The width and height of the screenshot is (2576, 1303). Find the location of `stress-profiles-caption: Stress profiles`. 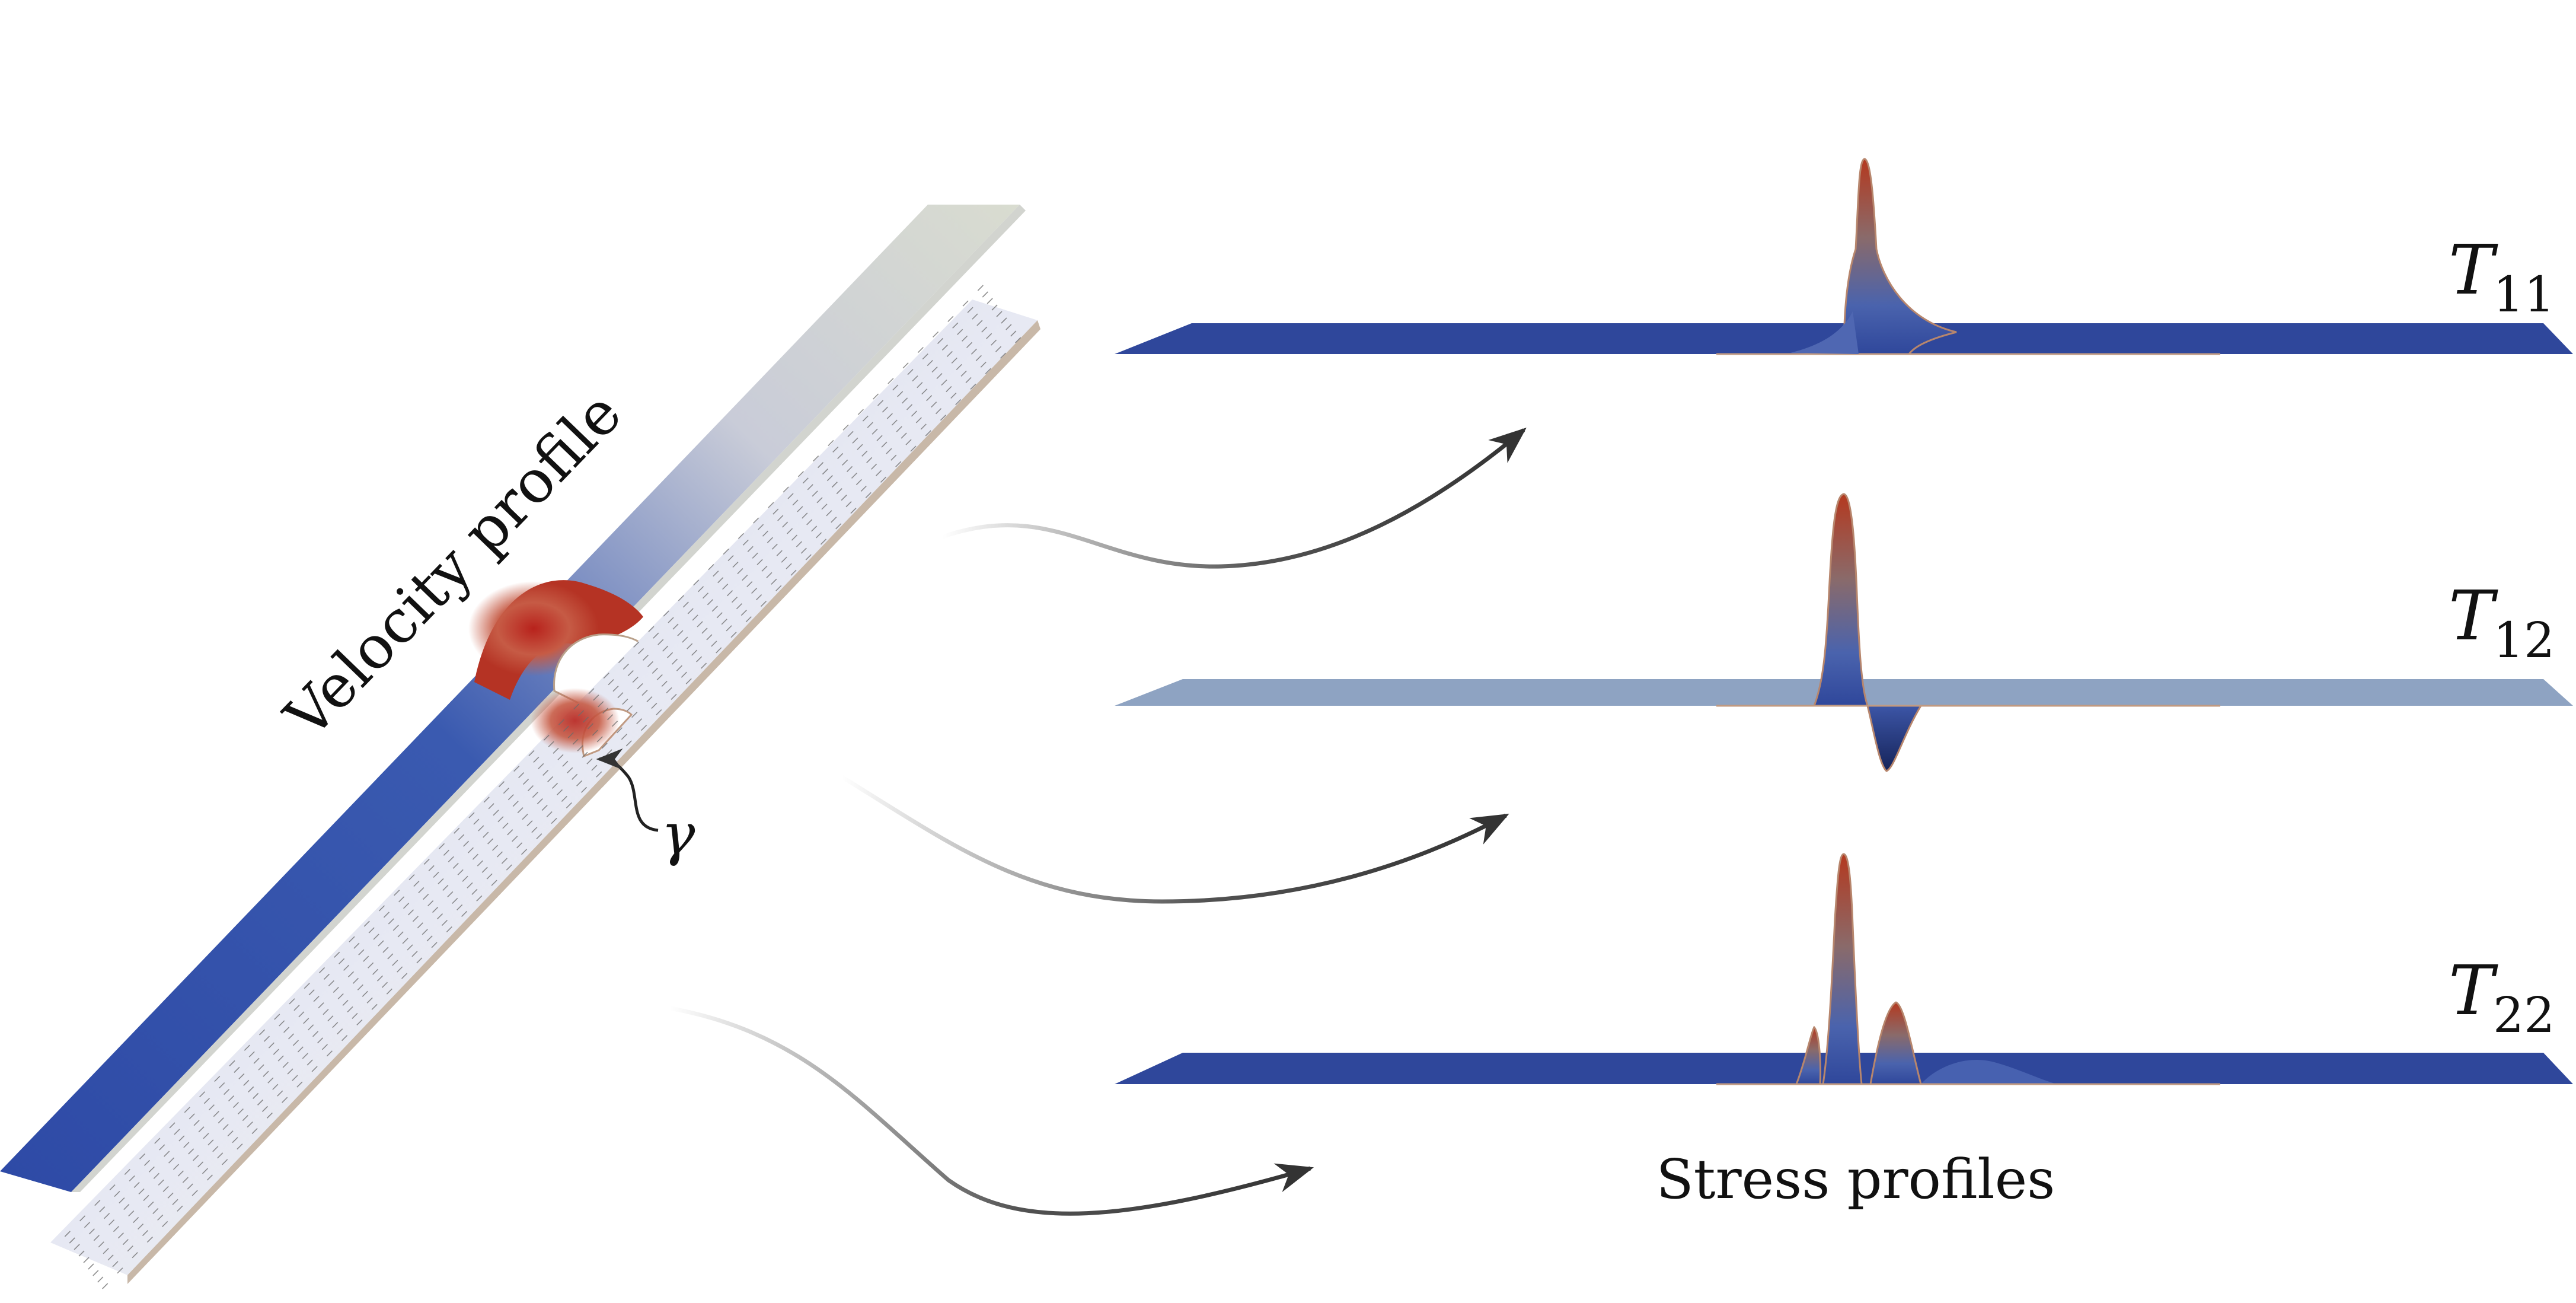

stress-profiles-caption: Stress profiles is located at coordinates (1855, 1179).